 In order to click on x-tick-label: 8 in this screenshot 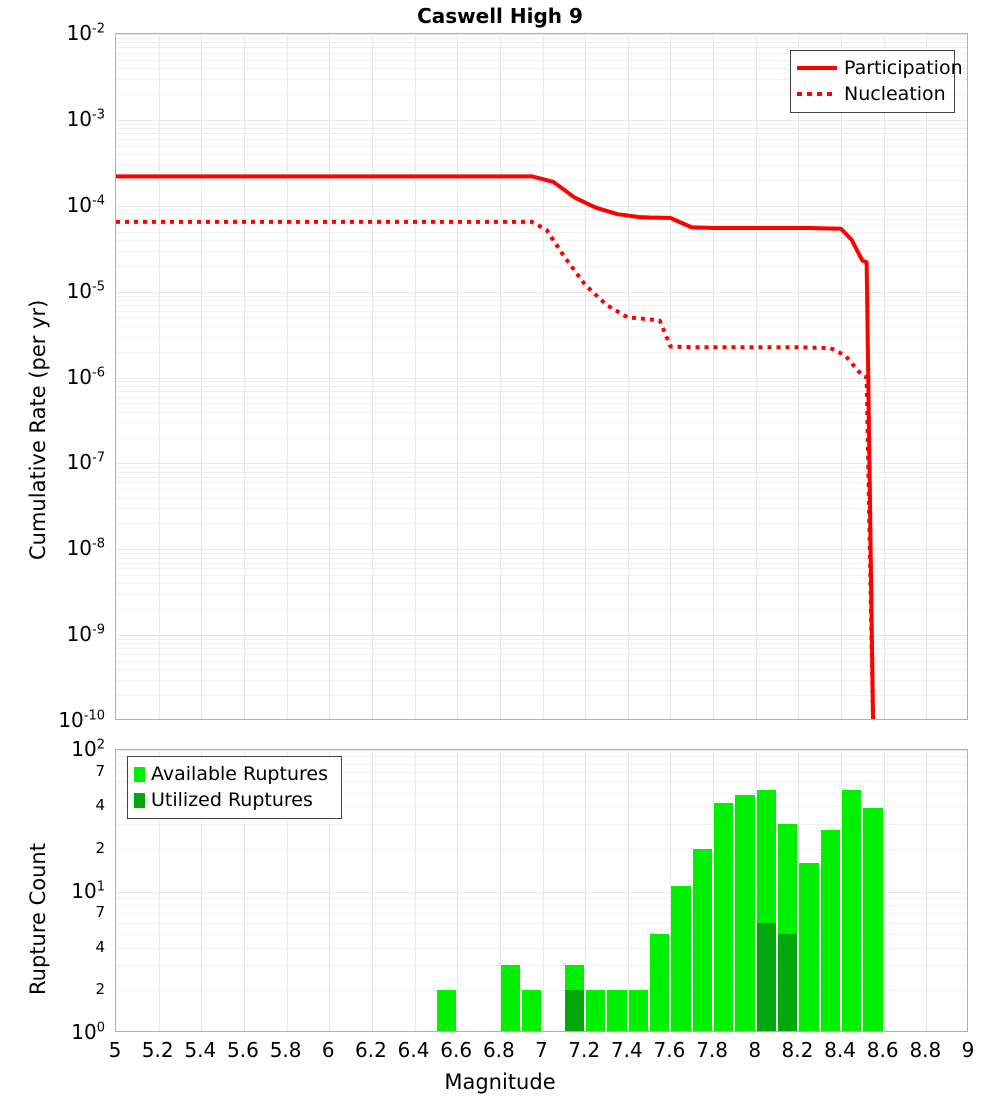, I will do `click(755, 1050)`.